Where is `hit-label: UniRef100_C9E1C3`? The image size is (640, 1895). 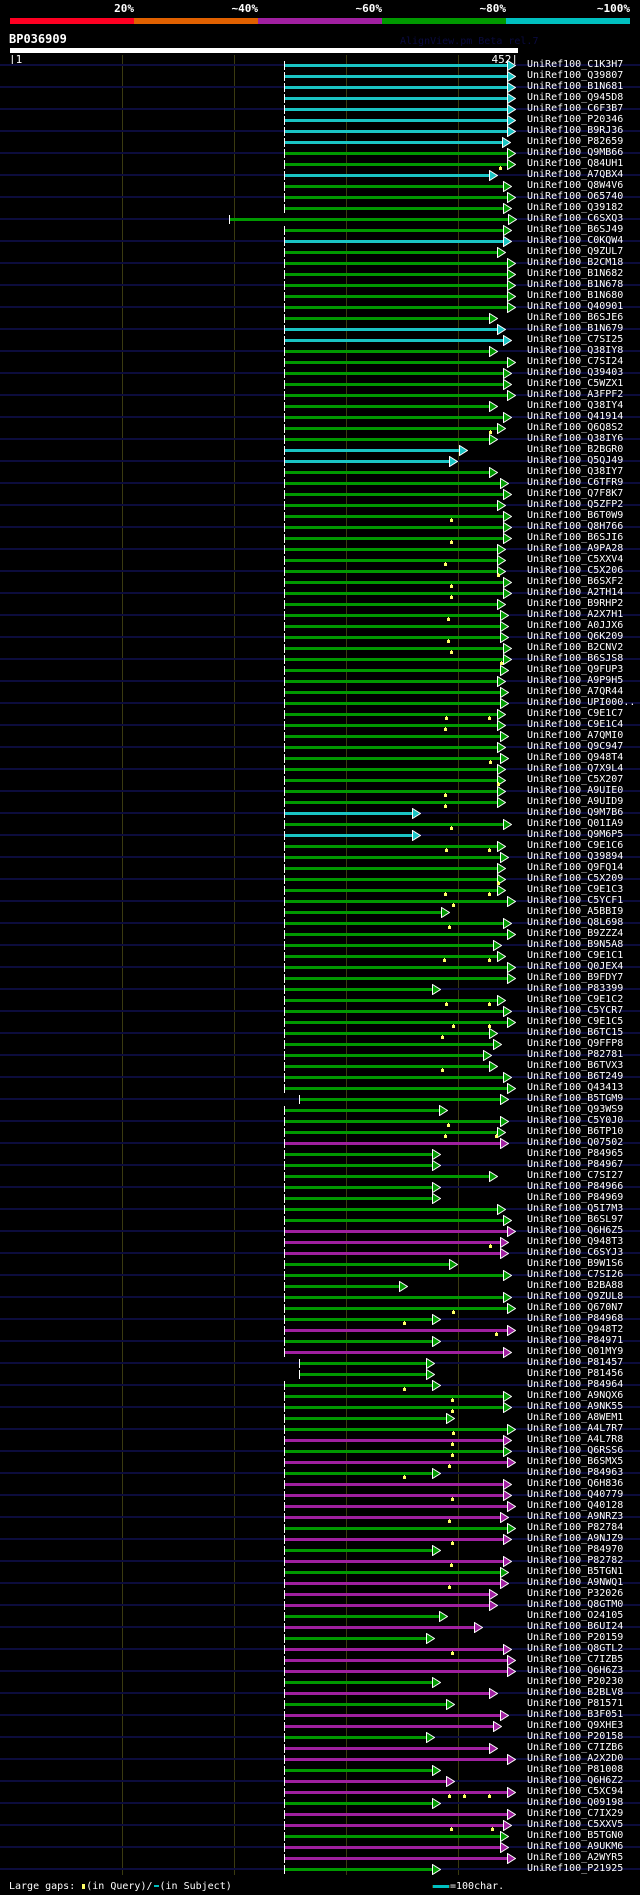
hit-label: UniRef100_C9E1C3 is located at coordinates (575, 889).